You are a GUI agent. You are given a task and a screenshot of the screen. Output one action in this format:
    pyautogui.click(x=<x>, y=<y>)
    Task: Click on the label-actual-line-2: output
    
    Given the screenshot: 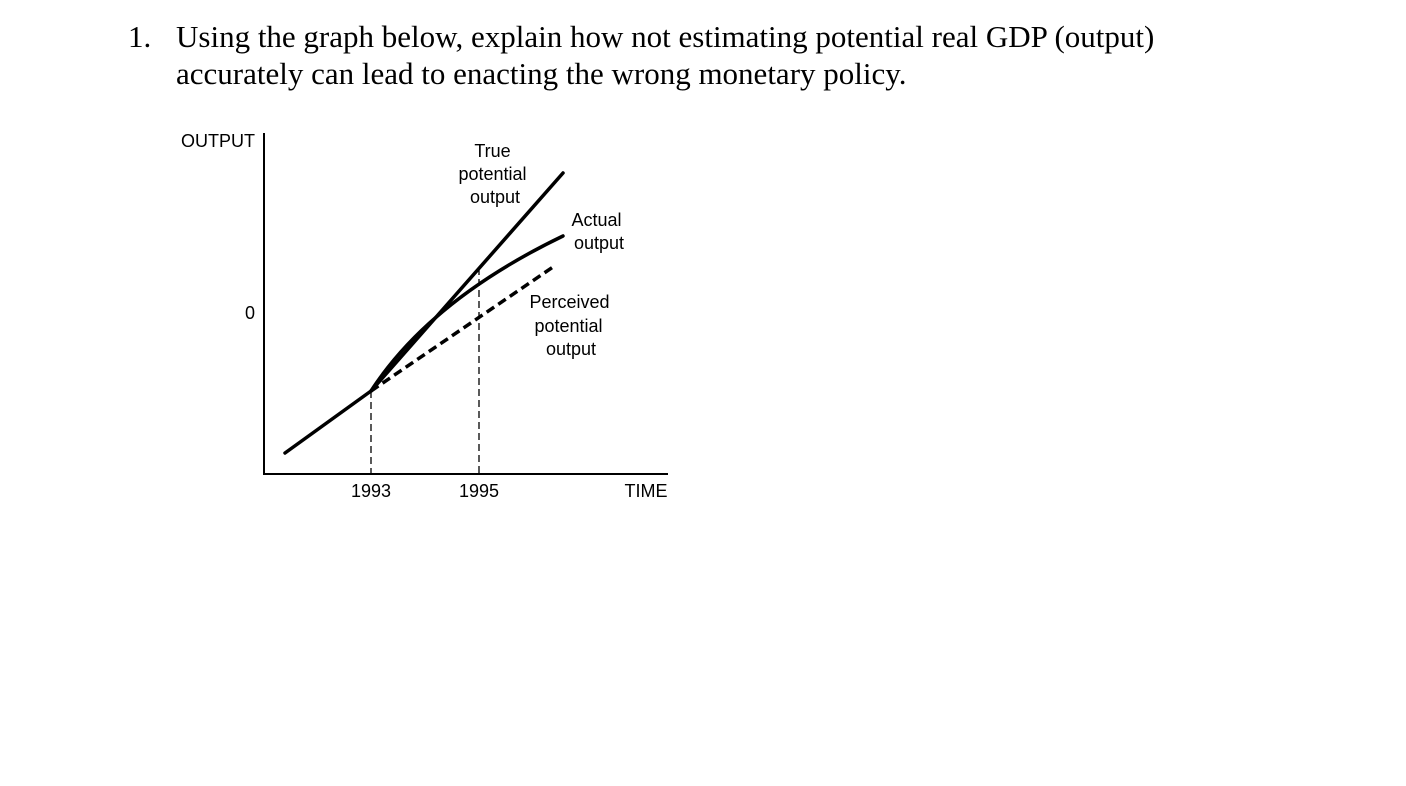 What is the action you would take?
    pyautogui.click(x=599, y=243)
    